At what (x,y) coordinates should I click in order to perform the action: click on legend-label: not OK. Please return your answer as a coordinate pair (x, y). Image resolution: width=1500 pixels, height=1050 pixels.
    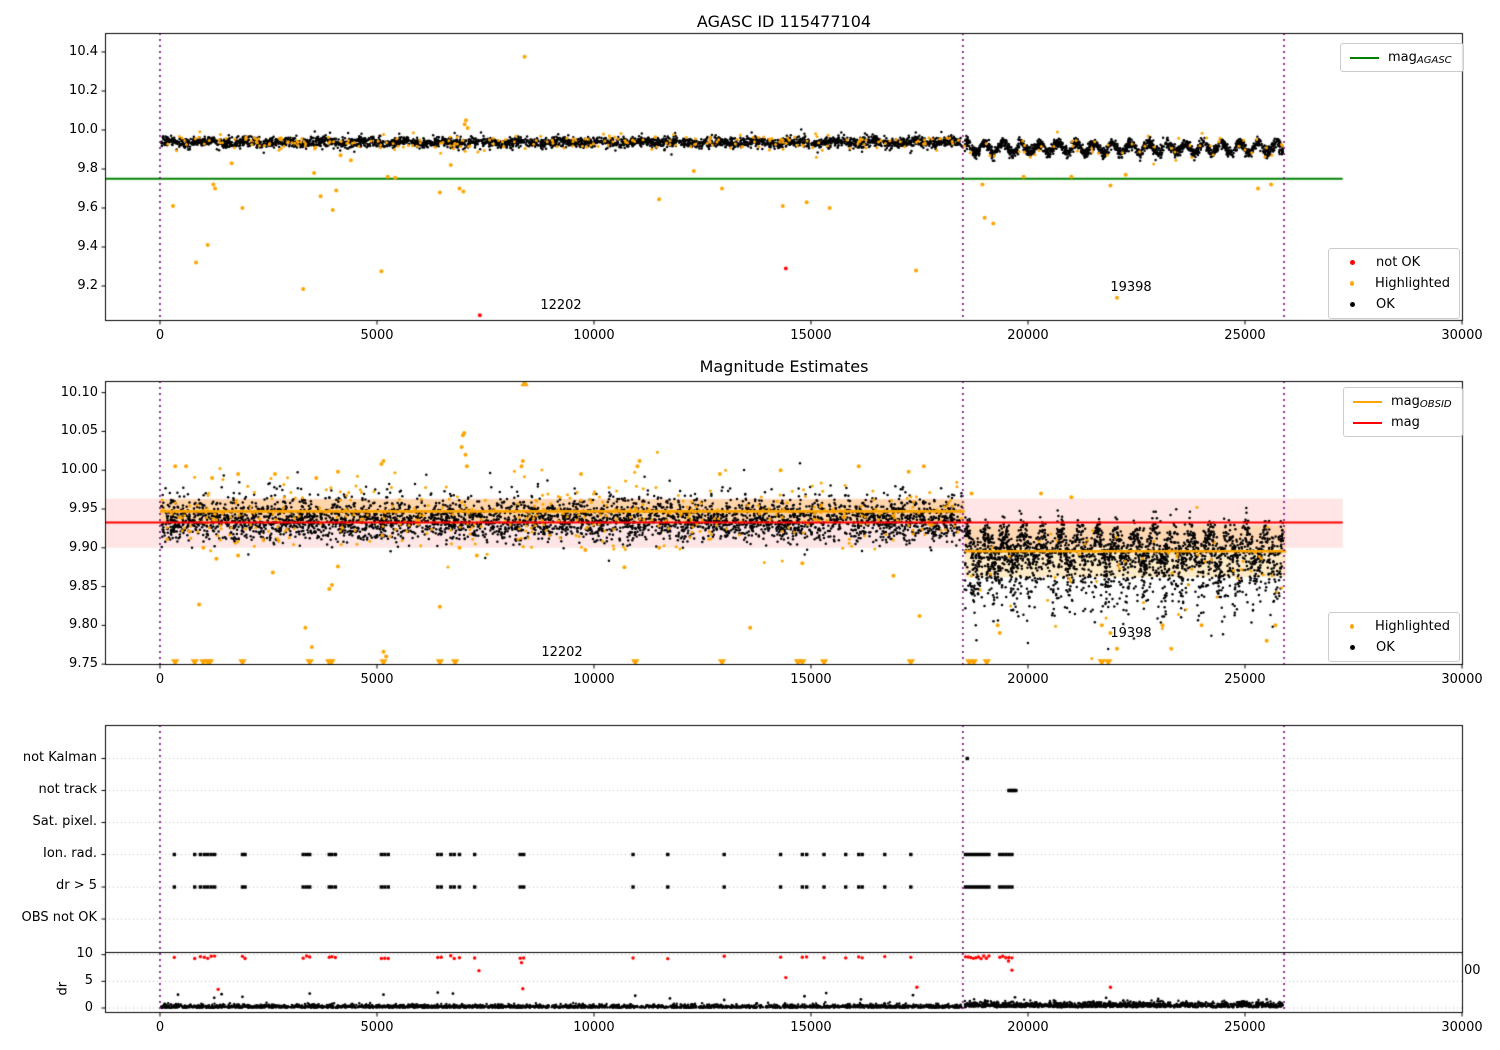
    Looking at the image, I should click on (1398, 262).